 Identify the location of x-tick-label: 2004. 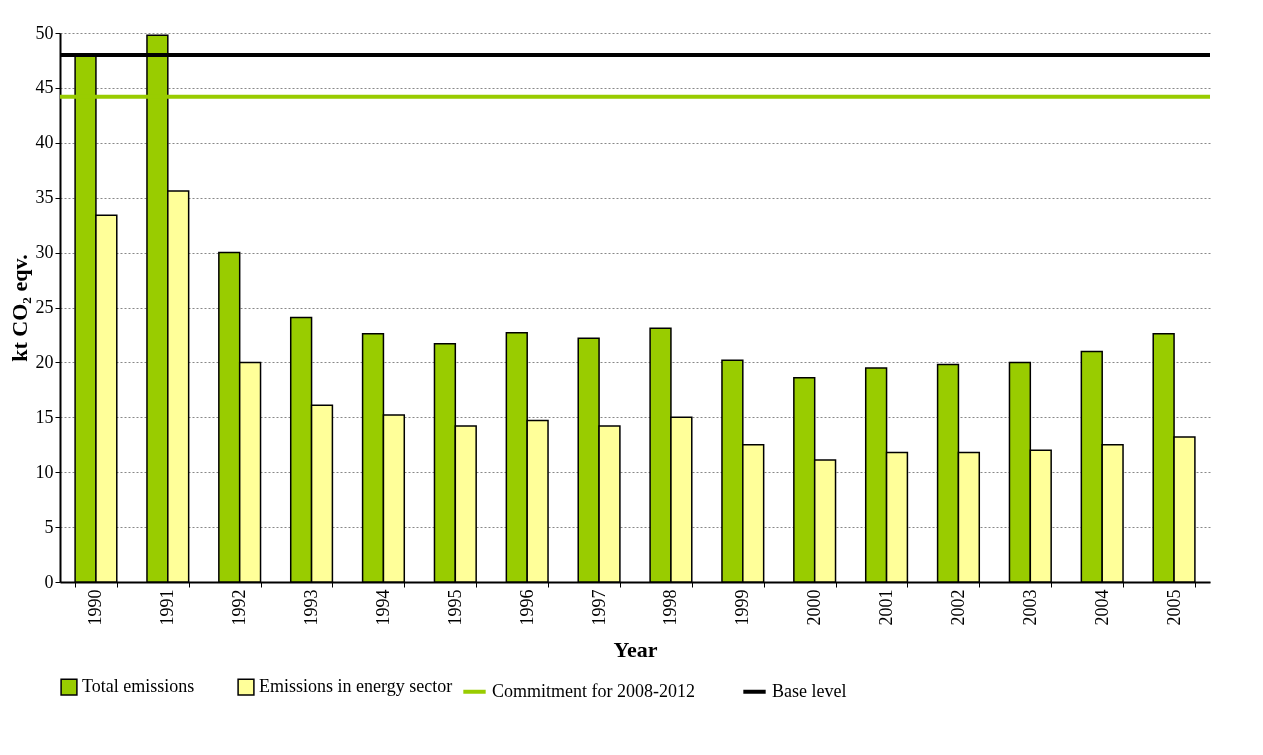
(1101, 607).